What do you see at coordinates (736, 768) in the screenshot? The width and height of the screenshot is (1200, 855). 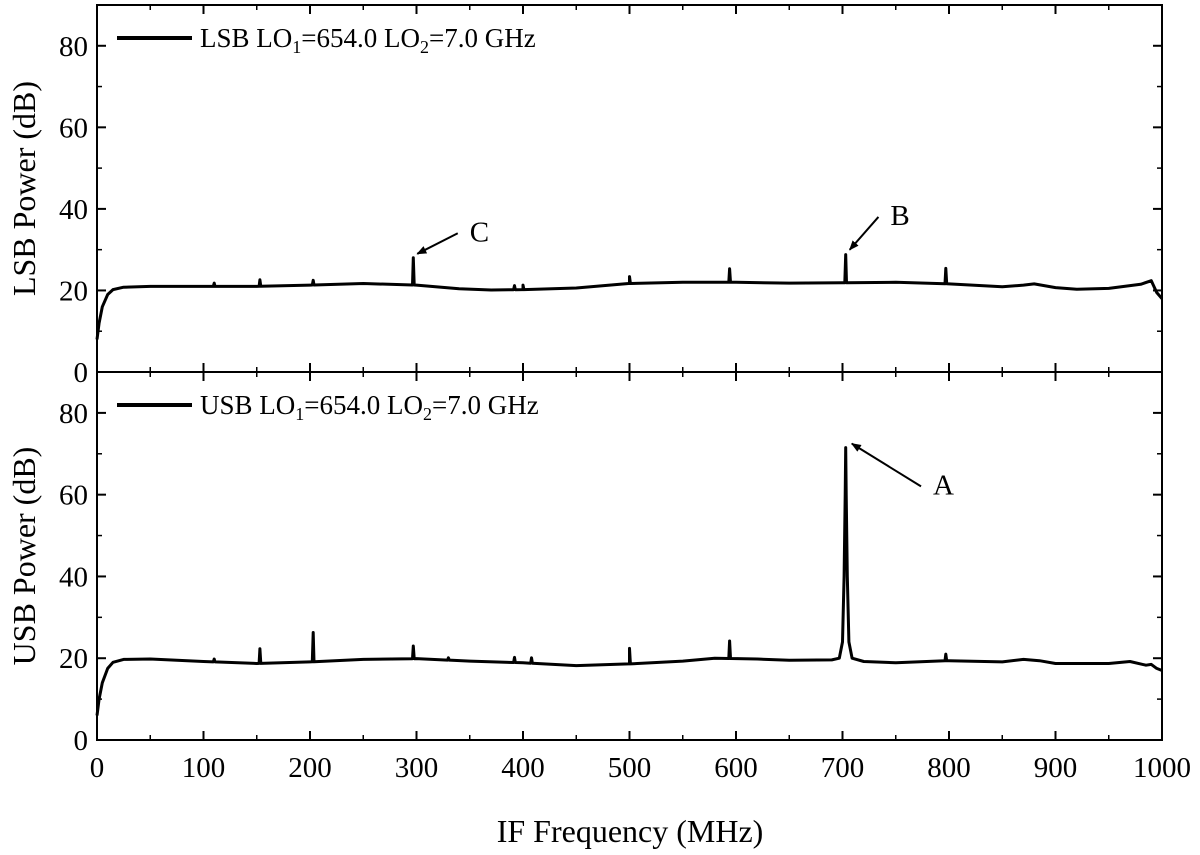 I see `x-tick-label: 600` at bounding box center [736, 768].